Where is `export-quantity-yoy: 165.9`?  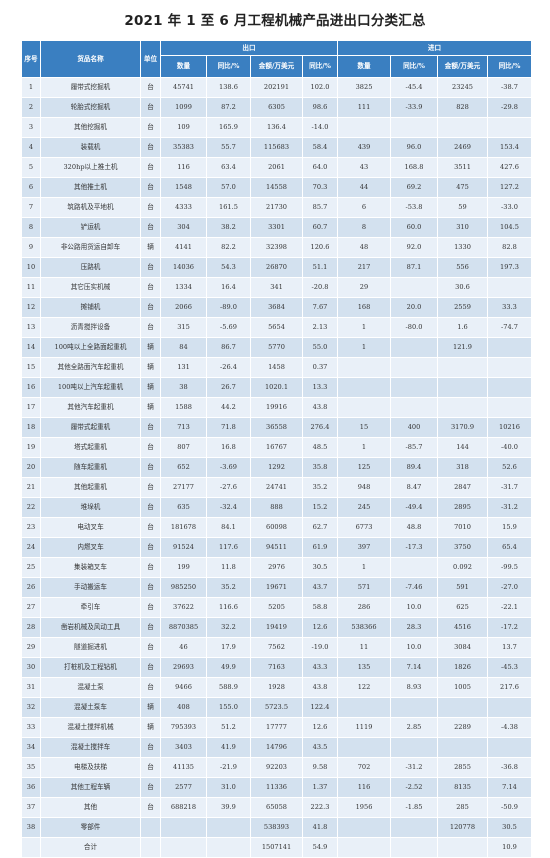 export-quantity-yoy: 165.9 is located at coordinates (228, 127).